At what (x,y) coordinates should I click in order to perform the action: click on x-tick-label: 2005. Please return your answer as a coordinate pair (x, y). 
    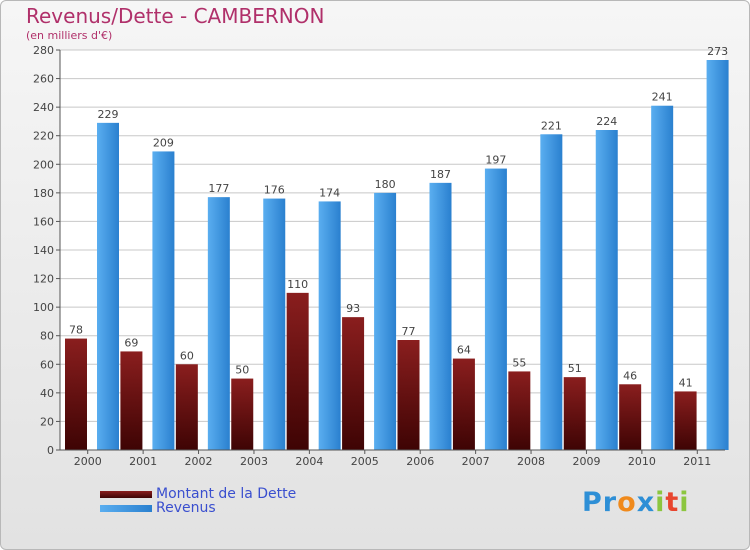
    Looking at the image, I should click on (365, 461).